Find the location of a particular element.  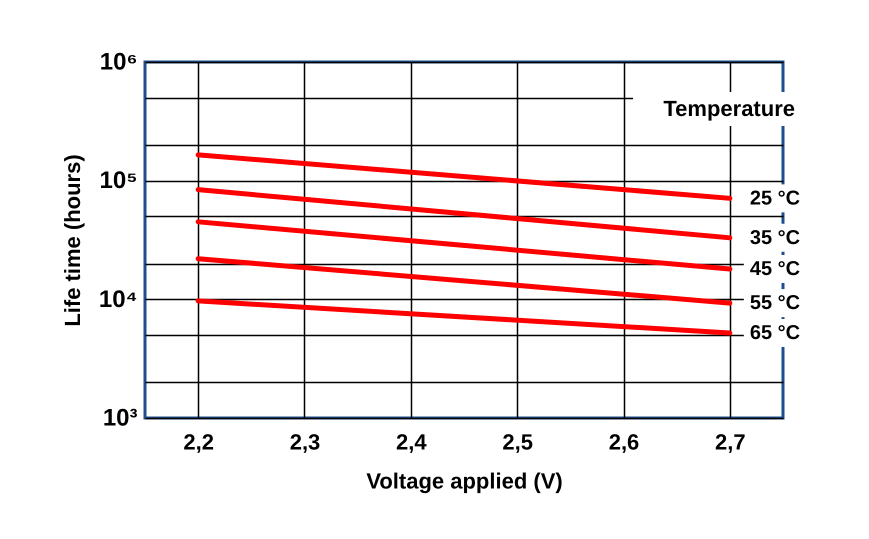

y-tick-label: 10⁵ is located at coordinates (119, 180).